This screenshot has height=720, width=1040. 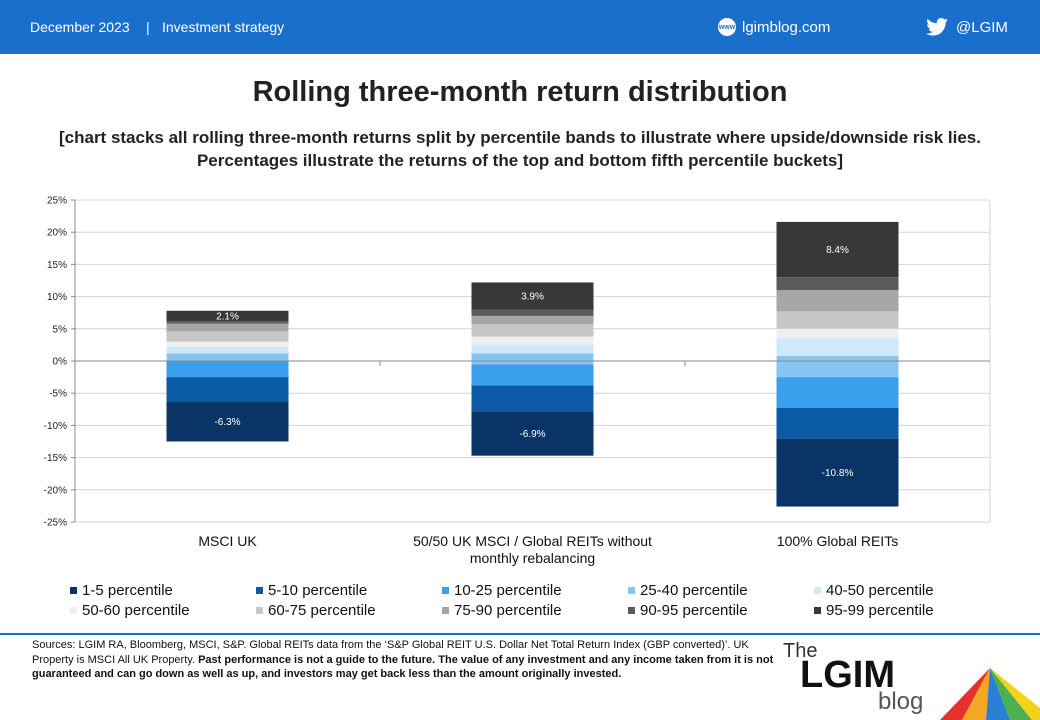 I want to click on legend-item: 5-10 percentile, so click(x=311, y=590).